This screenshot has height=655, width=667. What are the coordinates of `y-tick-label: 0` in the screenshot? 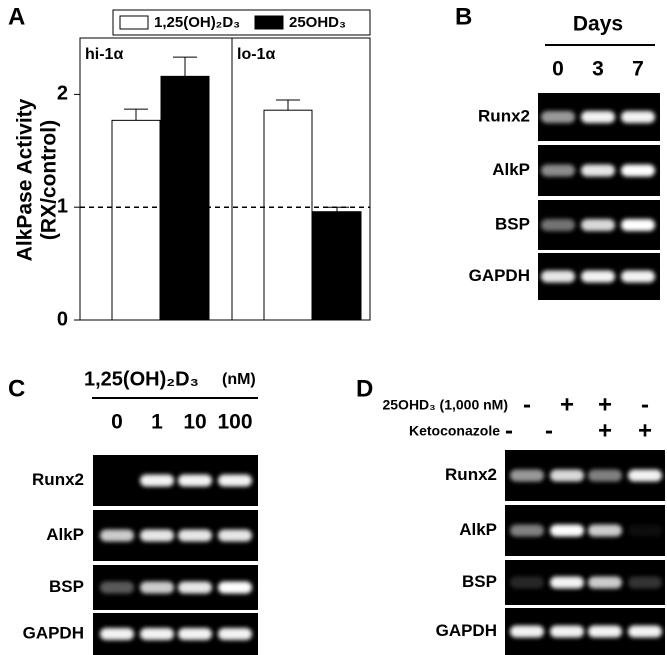 It's located at (62, 319).